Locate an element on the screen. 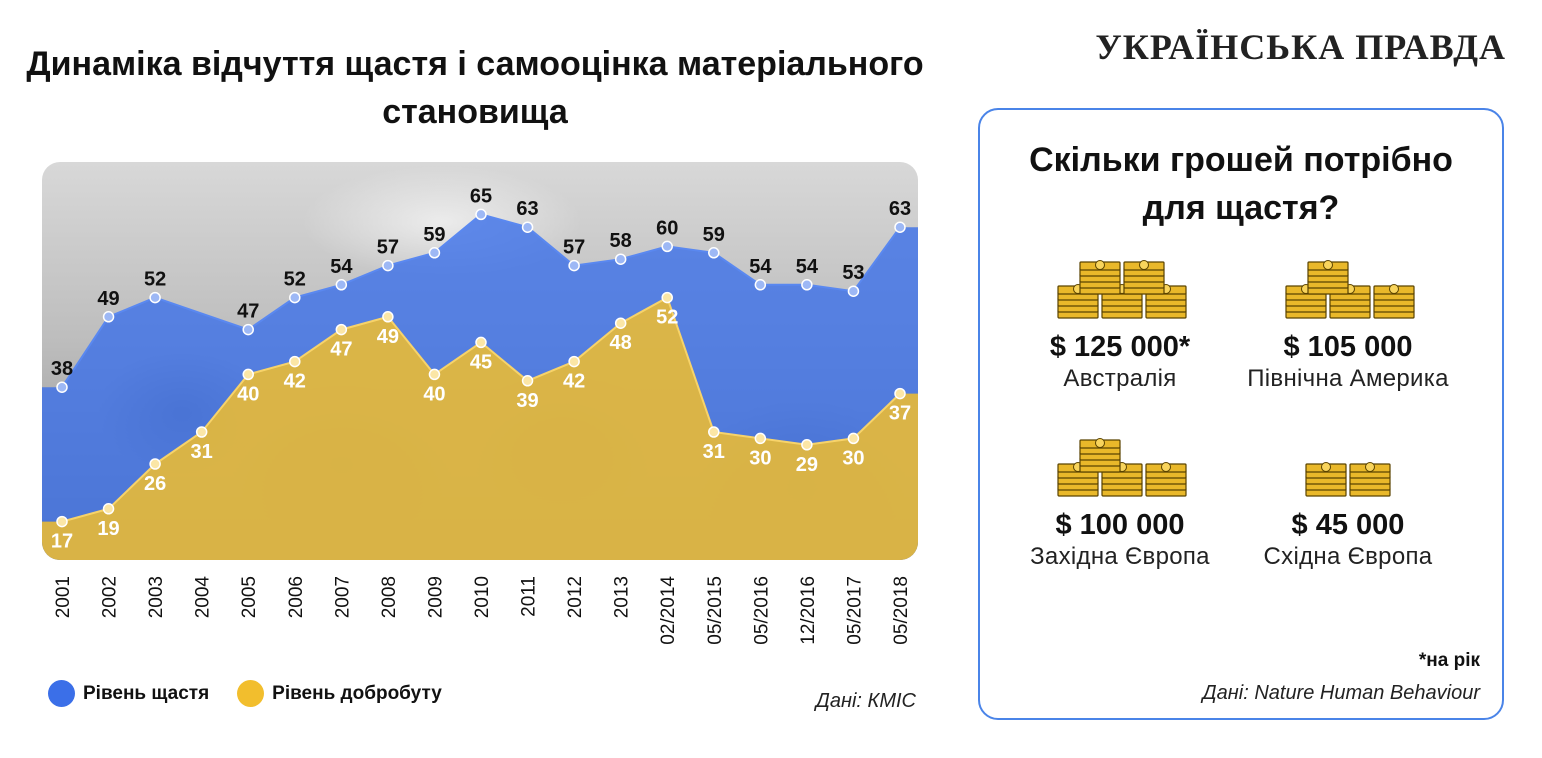 This screenshot has width=1542, height=758. x-tick-label: 02/2014 is located at coordinates (668, 610).